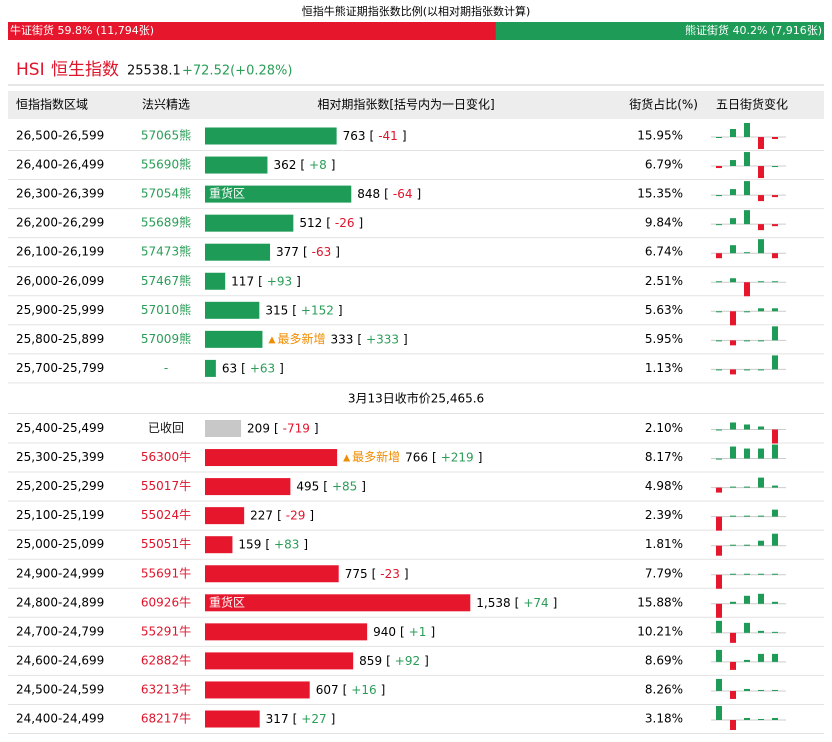  I want to click on change: -23, so click(390, 573).